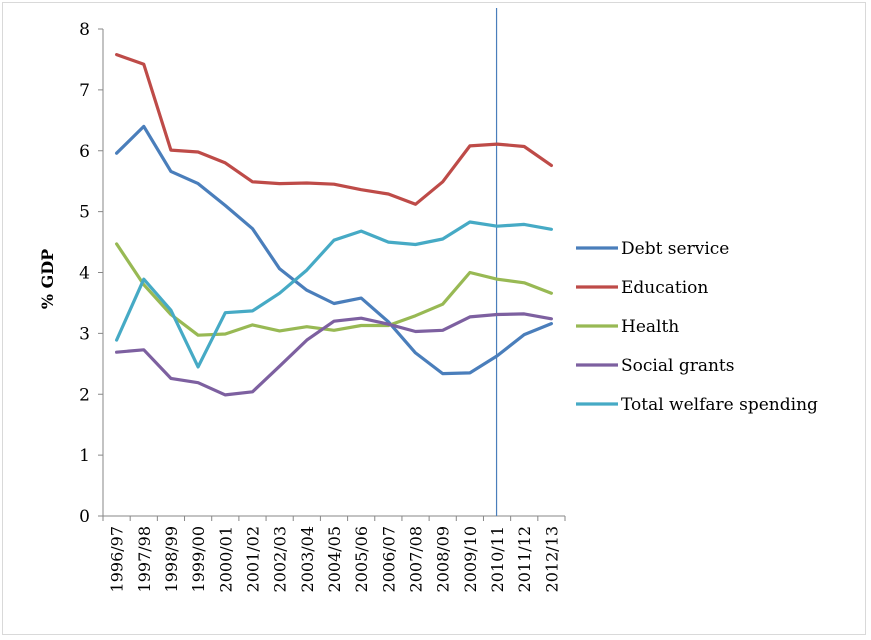 Image resolution: width=871 pixels, height=640 pixels. Describe the element at coordinates (416, 559) in the screenshot. I see `x-tick-label: 2007/08` at that location.